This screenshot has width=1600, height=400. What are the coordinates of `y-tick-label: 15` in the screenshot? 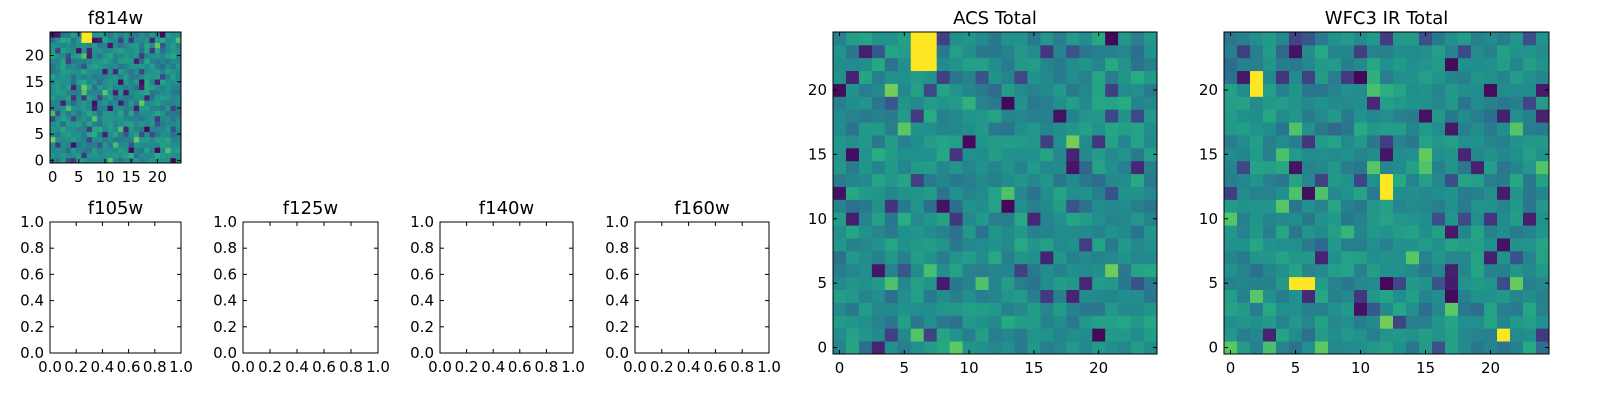 It's located at (817, 154).